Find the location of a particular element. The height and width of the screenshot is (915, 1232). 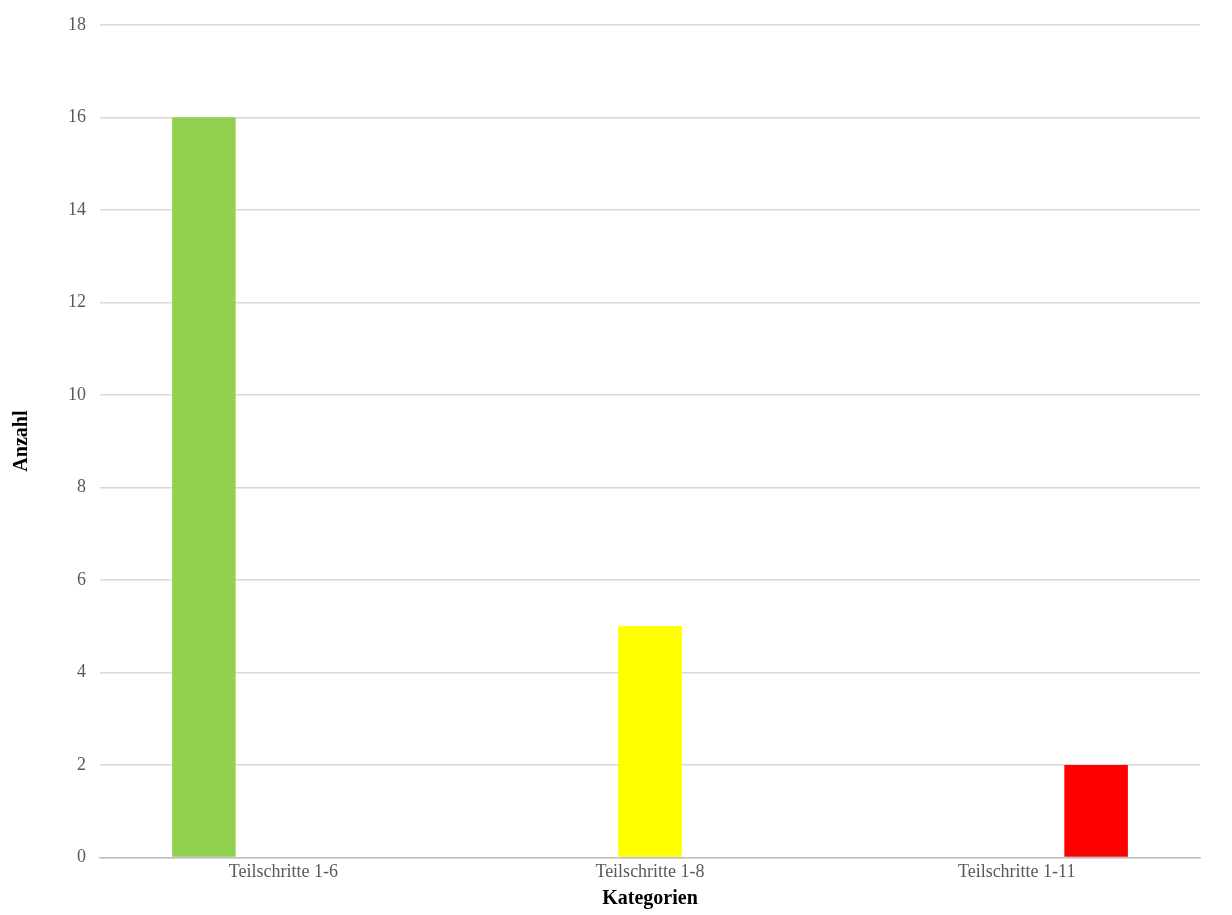

x-tick-label: Teilschritte 1-11 is located at coordinates (1016, 870).